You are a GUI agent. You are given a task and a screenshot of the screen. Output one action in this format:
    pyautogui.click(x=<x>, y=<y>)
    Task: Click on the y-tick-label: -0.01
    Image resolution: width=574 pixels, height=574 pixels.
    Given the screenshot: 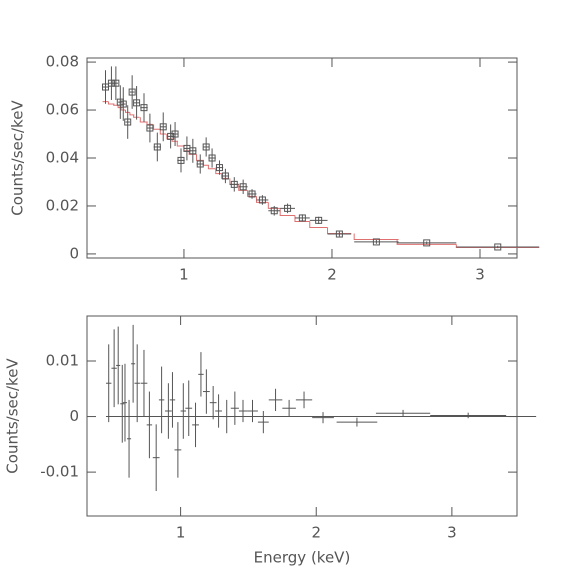 What is the action you would take?
    pyautogui.click(x=59, y=472)
    